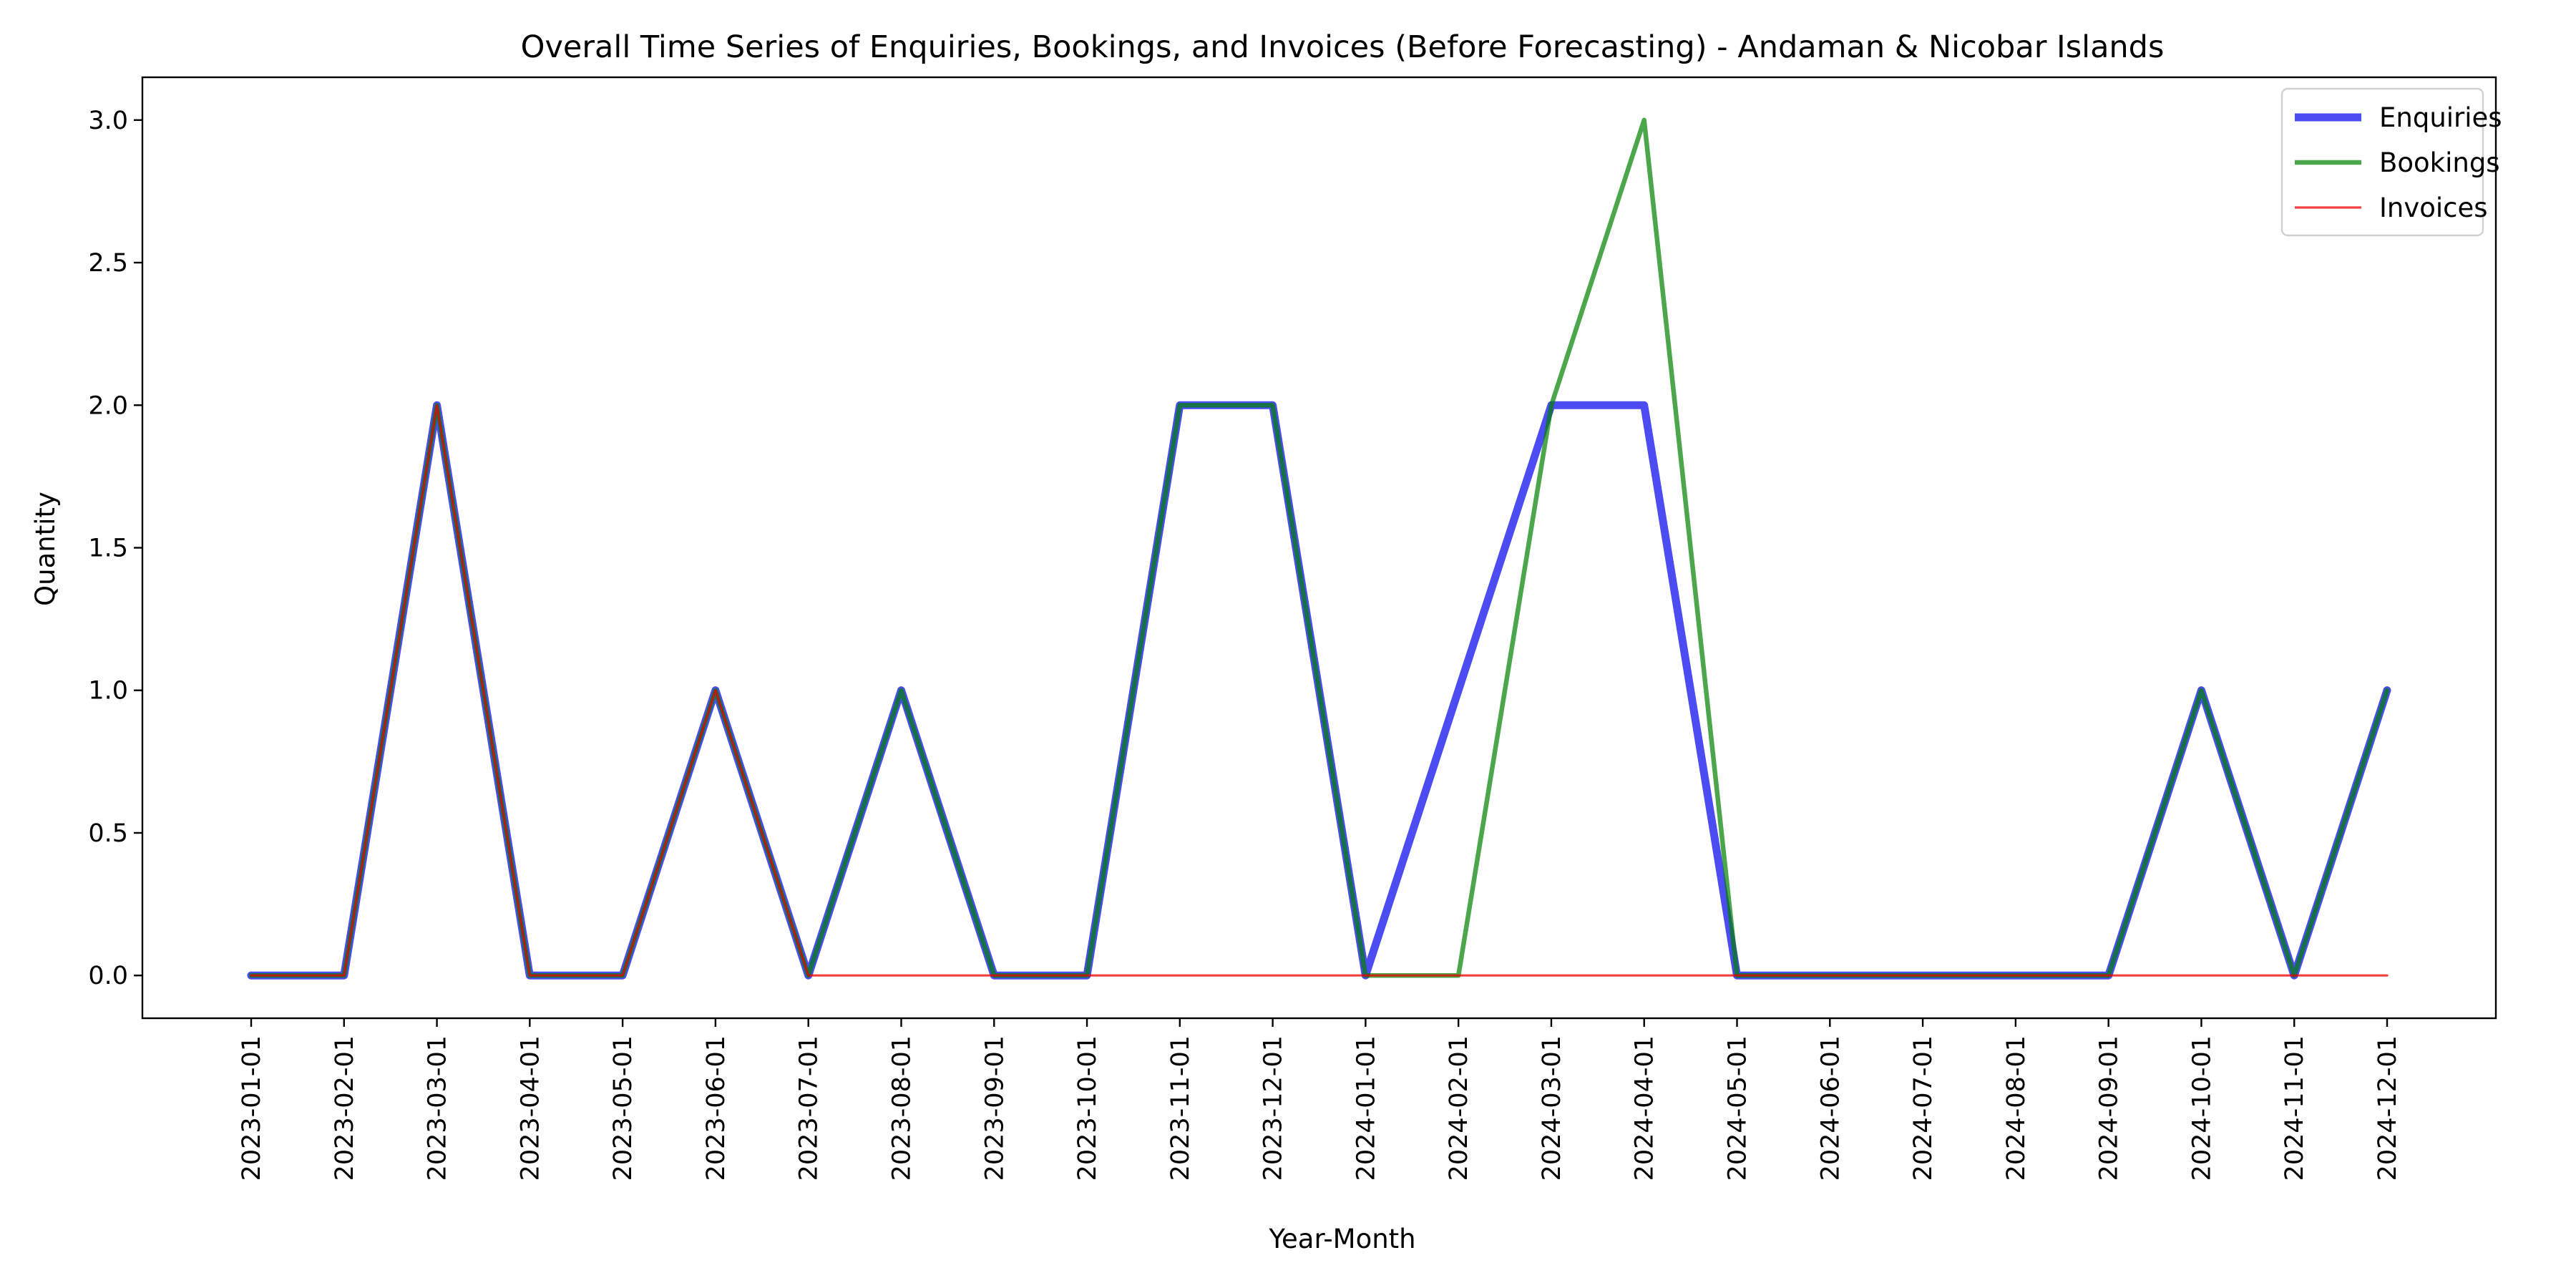  Describe the element at coordinates (716, 1108) in the screenshot. I see `x-tick-label: 2023-06-01` at that location.